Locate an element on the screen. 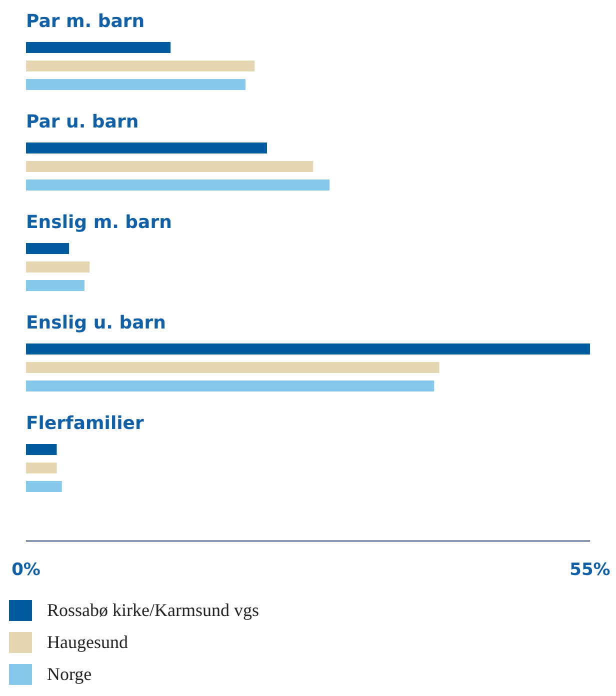 This screenshot has width=616, height=696. y-tick-label: Enslig m. barn is located at coordinates (99, 222).